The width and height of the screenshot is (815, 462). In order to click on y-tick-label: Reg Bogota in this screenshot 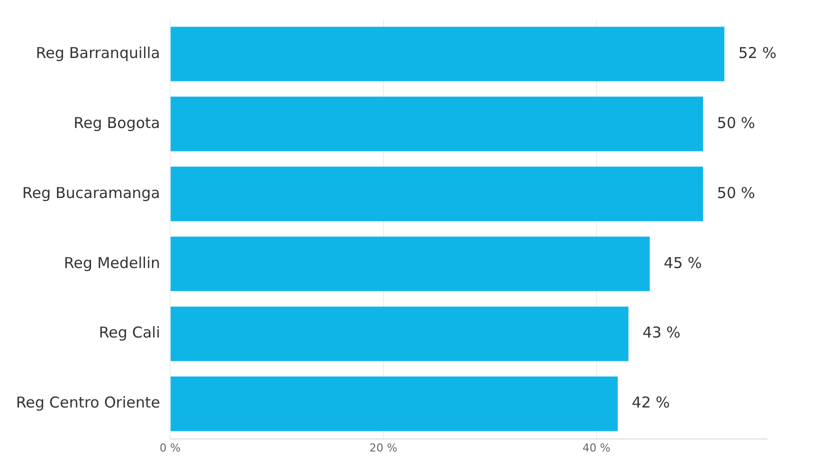, I will do `click(117, 123)`.